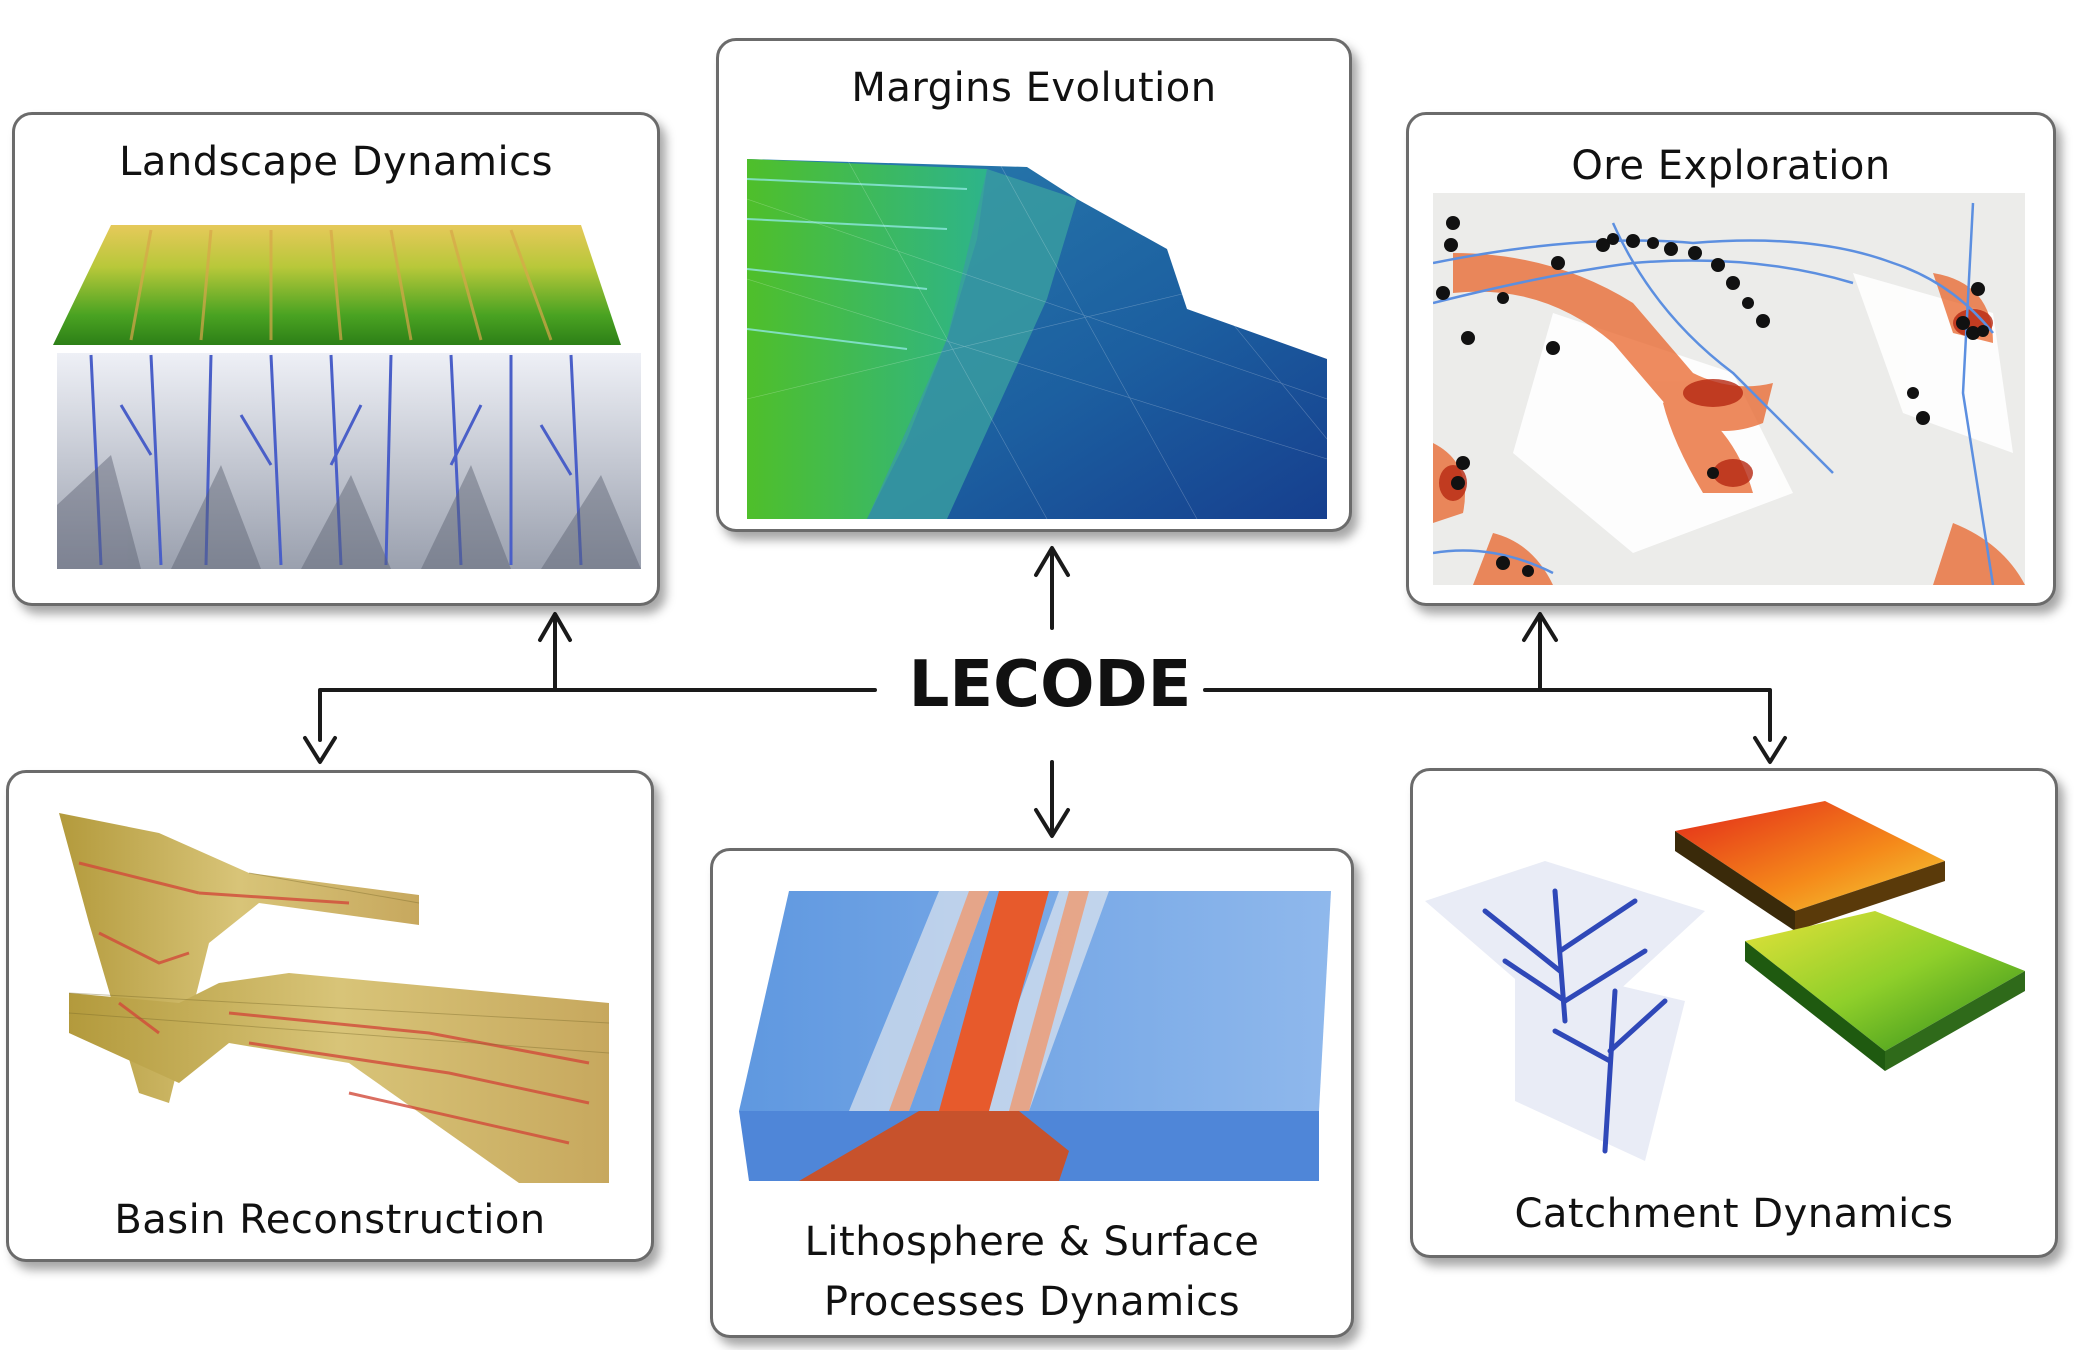 Image resolution: width=2074 pixels, height=1350 pixels. I want to click on panel-margins-evolution: Margins Evolution, so click(1034, 285).